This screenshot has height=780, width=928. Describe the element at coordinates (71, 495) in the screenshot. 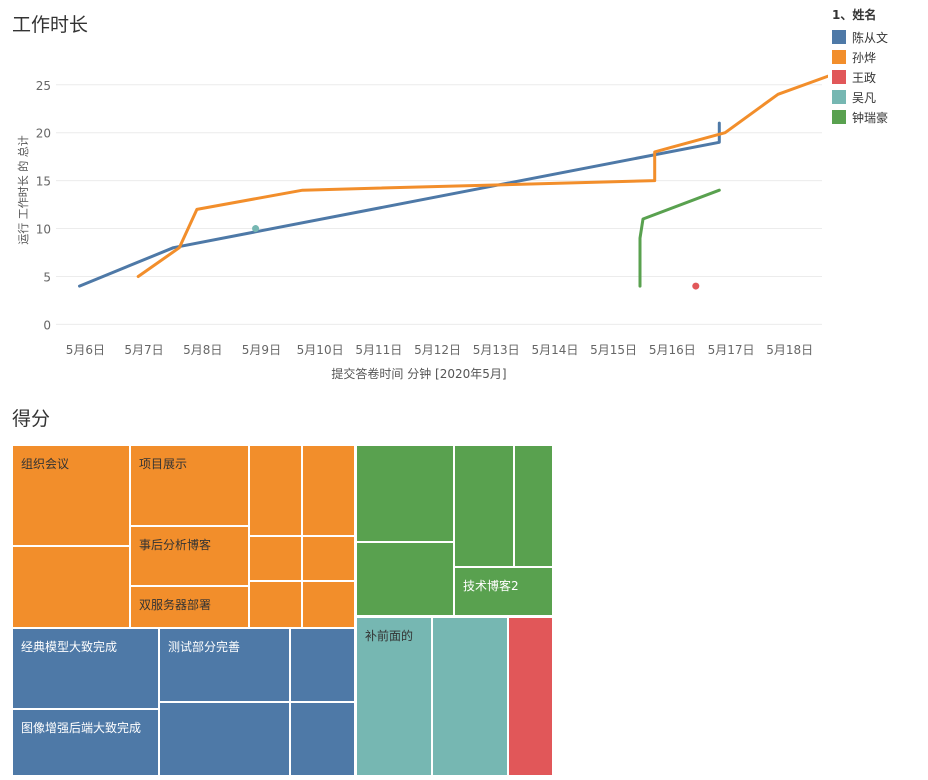

I see `treemap-cell: 组织会议` at that location.